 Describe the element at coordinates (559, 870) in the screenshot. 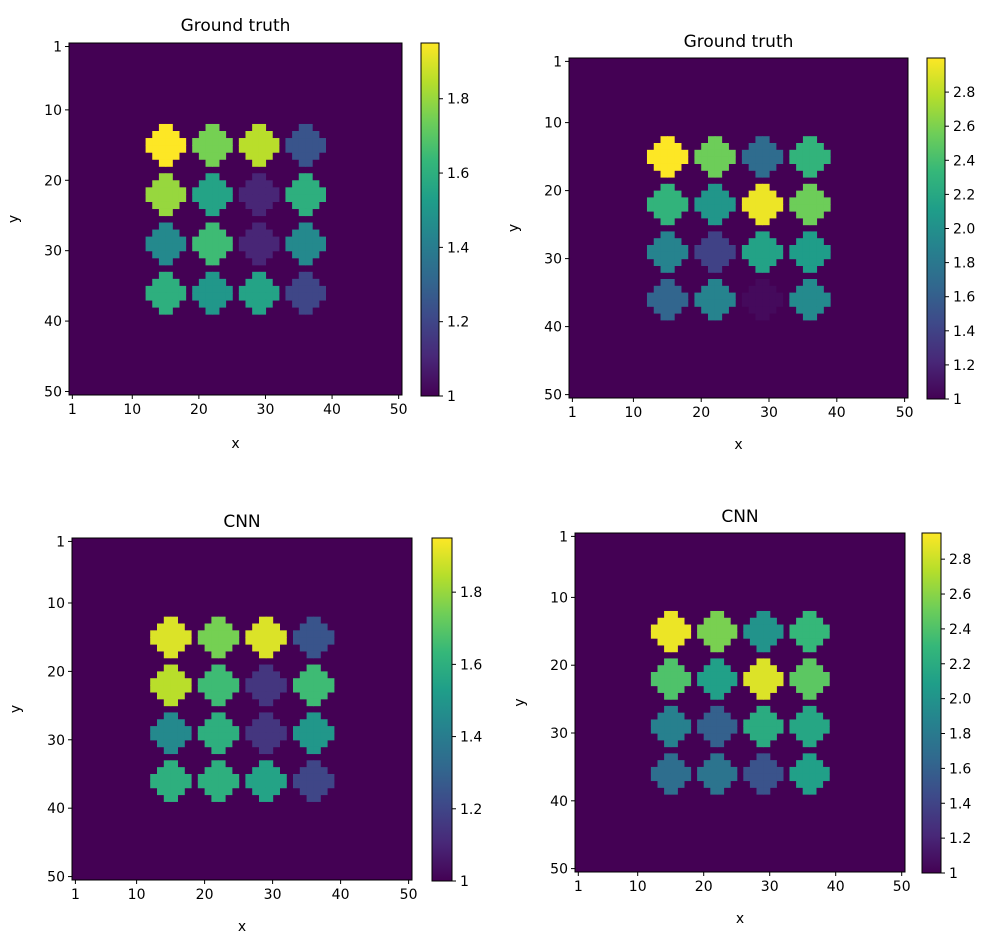

I see `y-tick-label: 50` at that location.